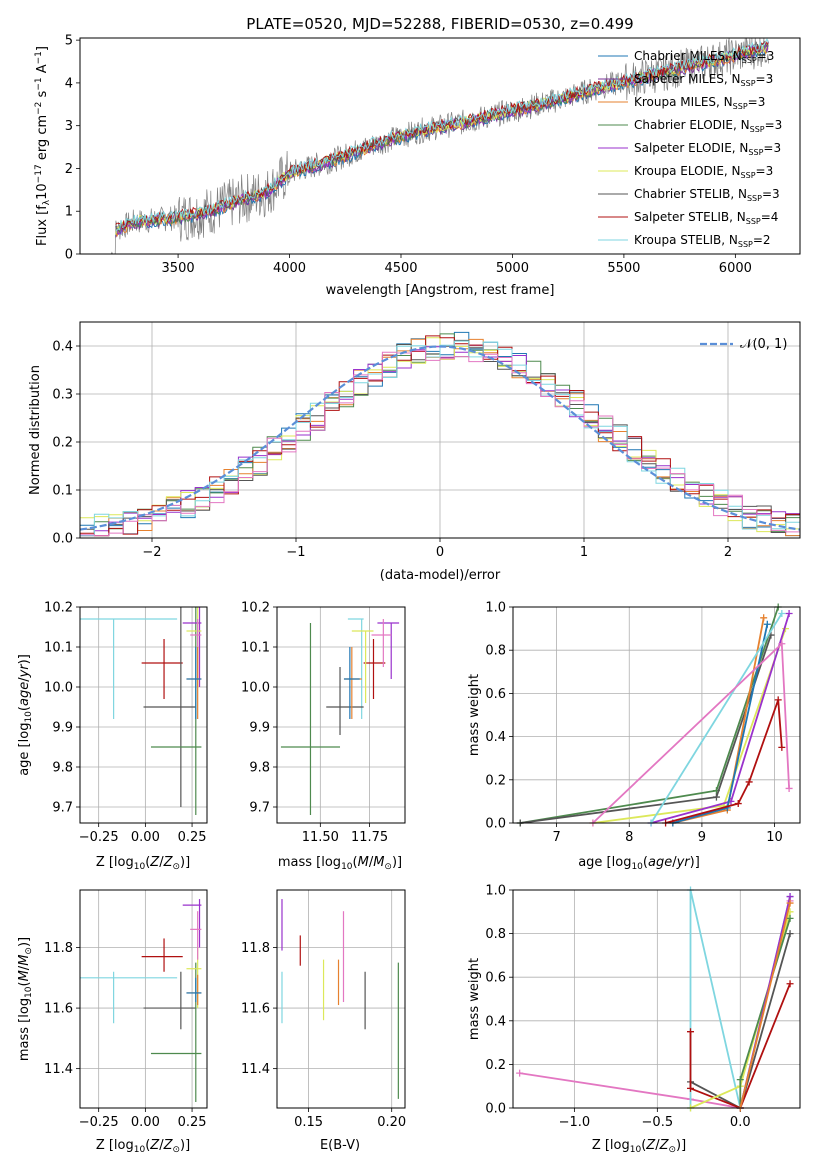  Describe the element at coordinates (495, 651) in the screenshot. I see `p5-ytick-label: 0.8` at that location.